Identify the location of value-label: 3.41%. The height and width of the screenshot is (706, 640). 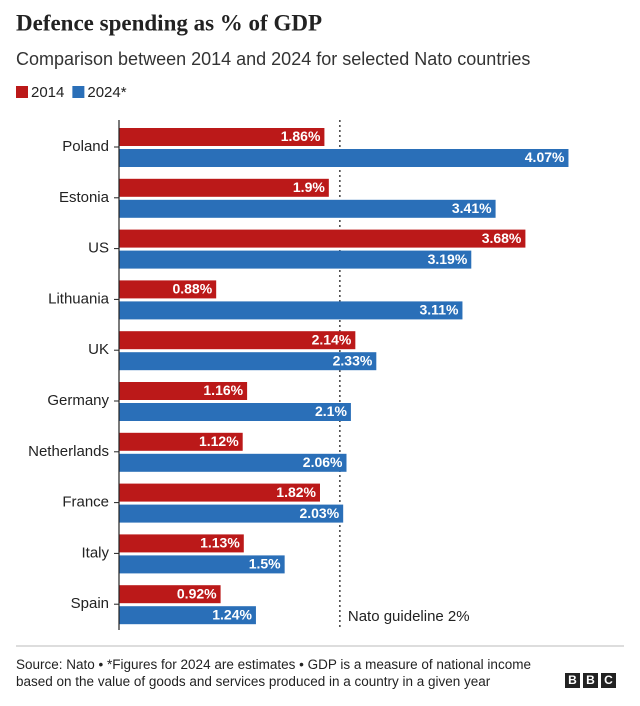
(472, 208).